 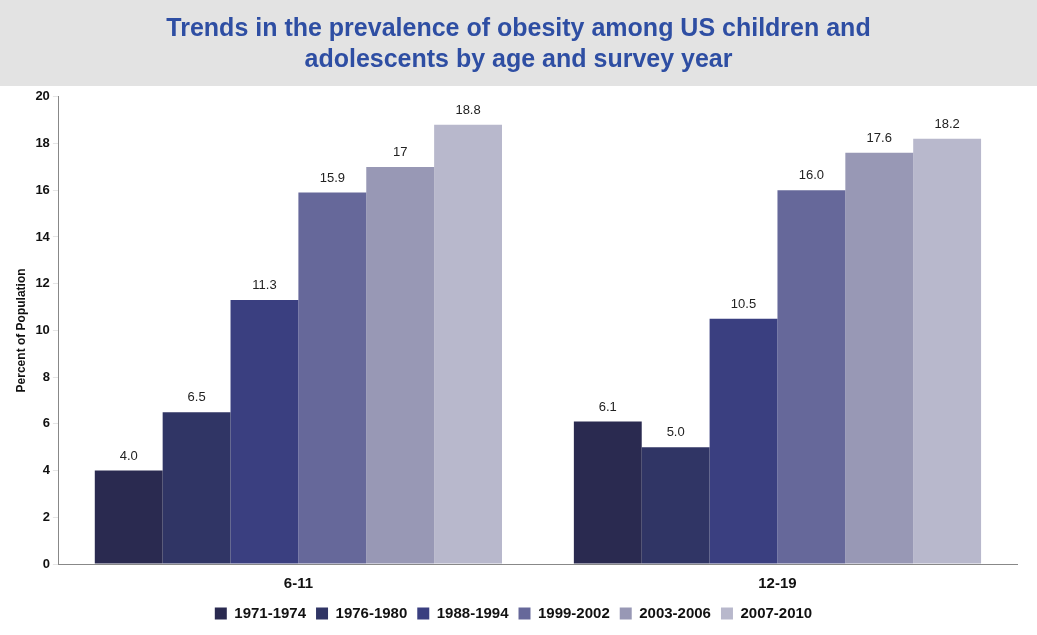 What do you see at coordinates (264, 285) in the screenshot?
I see `data-label: 11.3` at bounding box center [264, 285].